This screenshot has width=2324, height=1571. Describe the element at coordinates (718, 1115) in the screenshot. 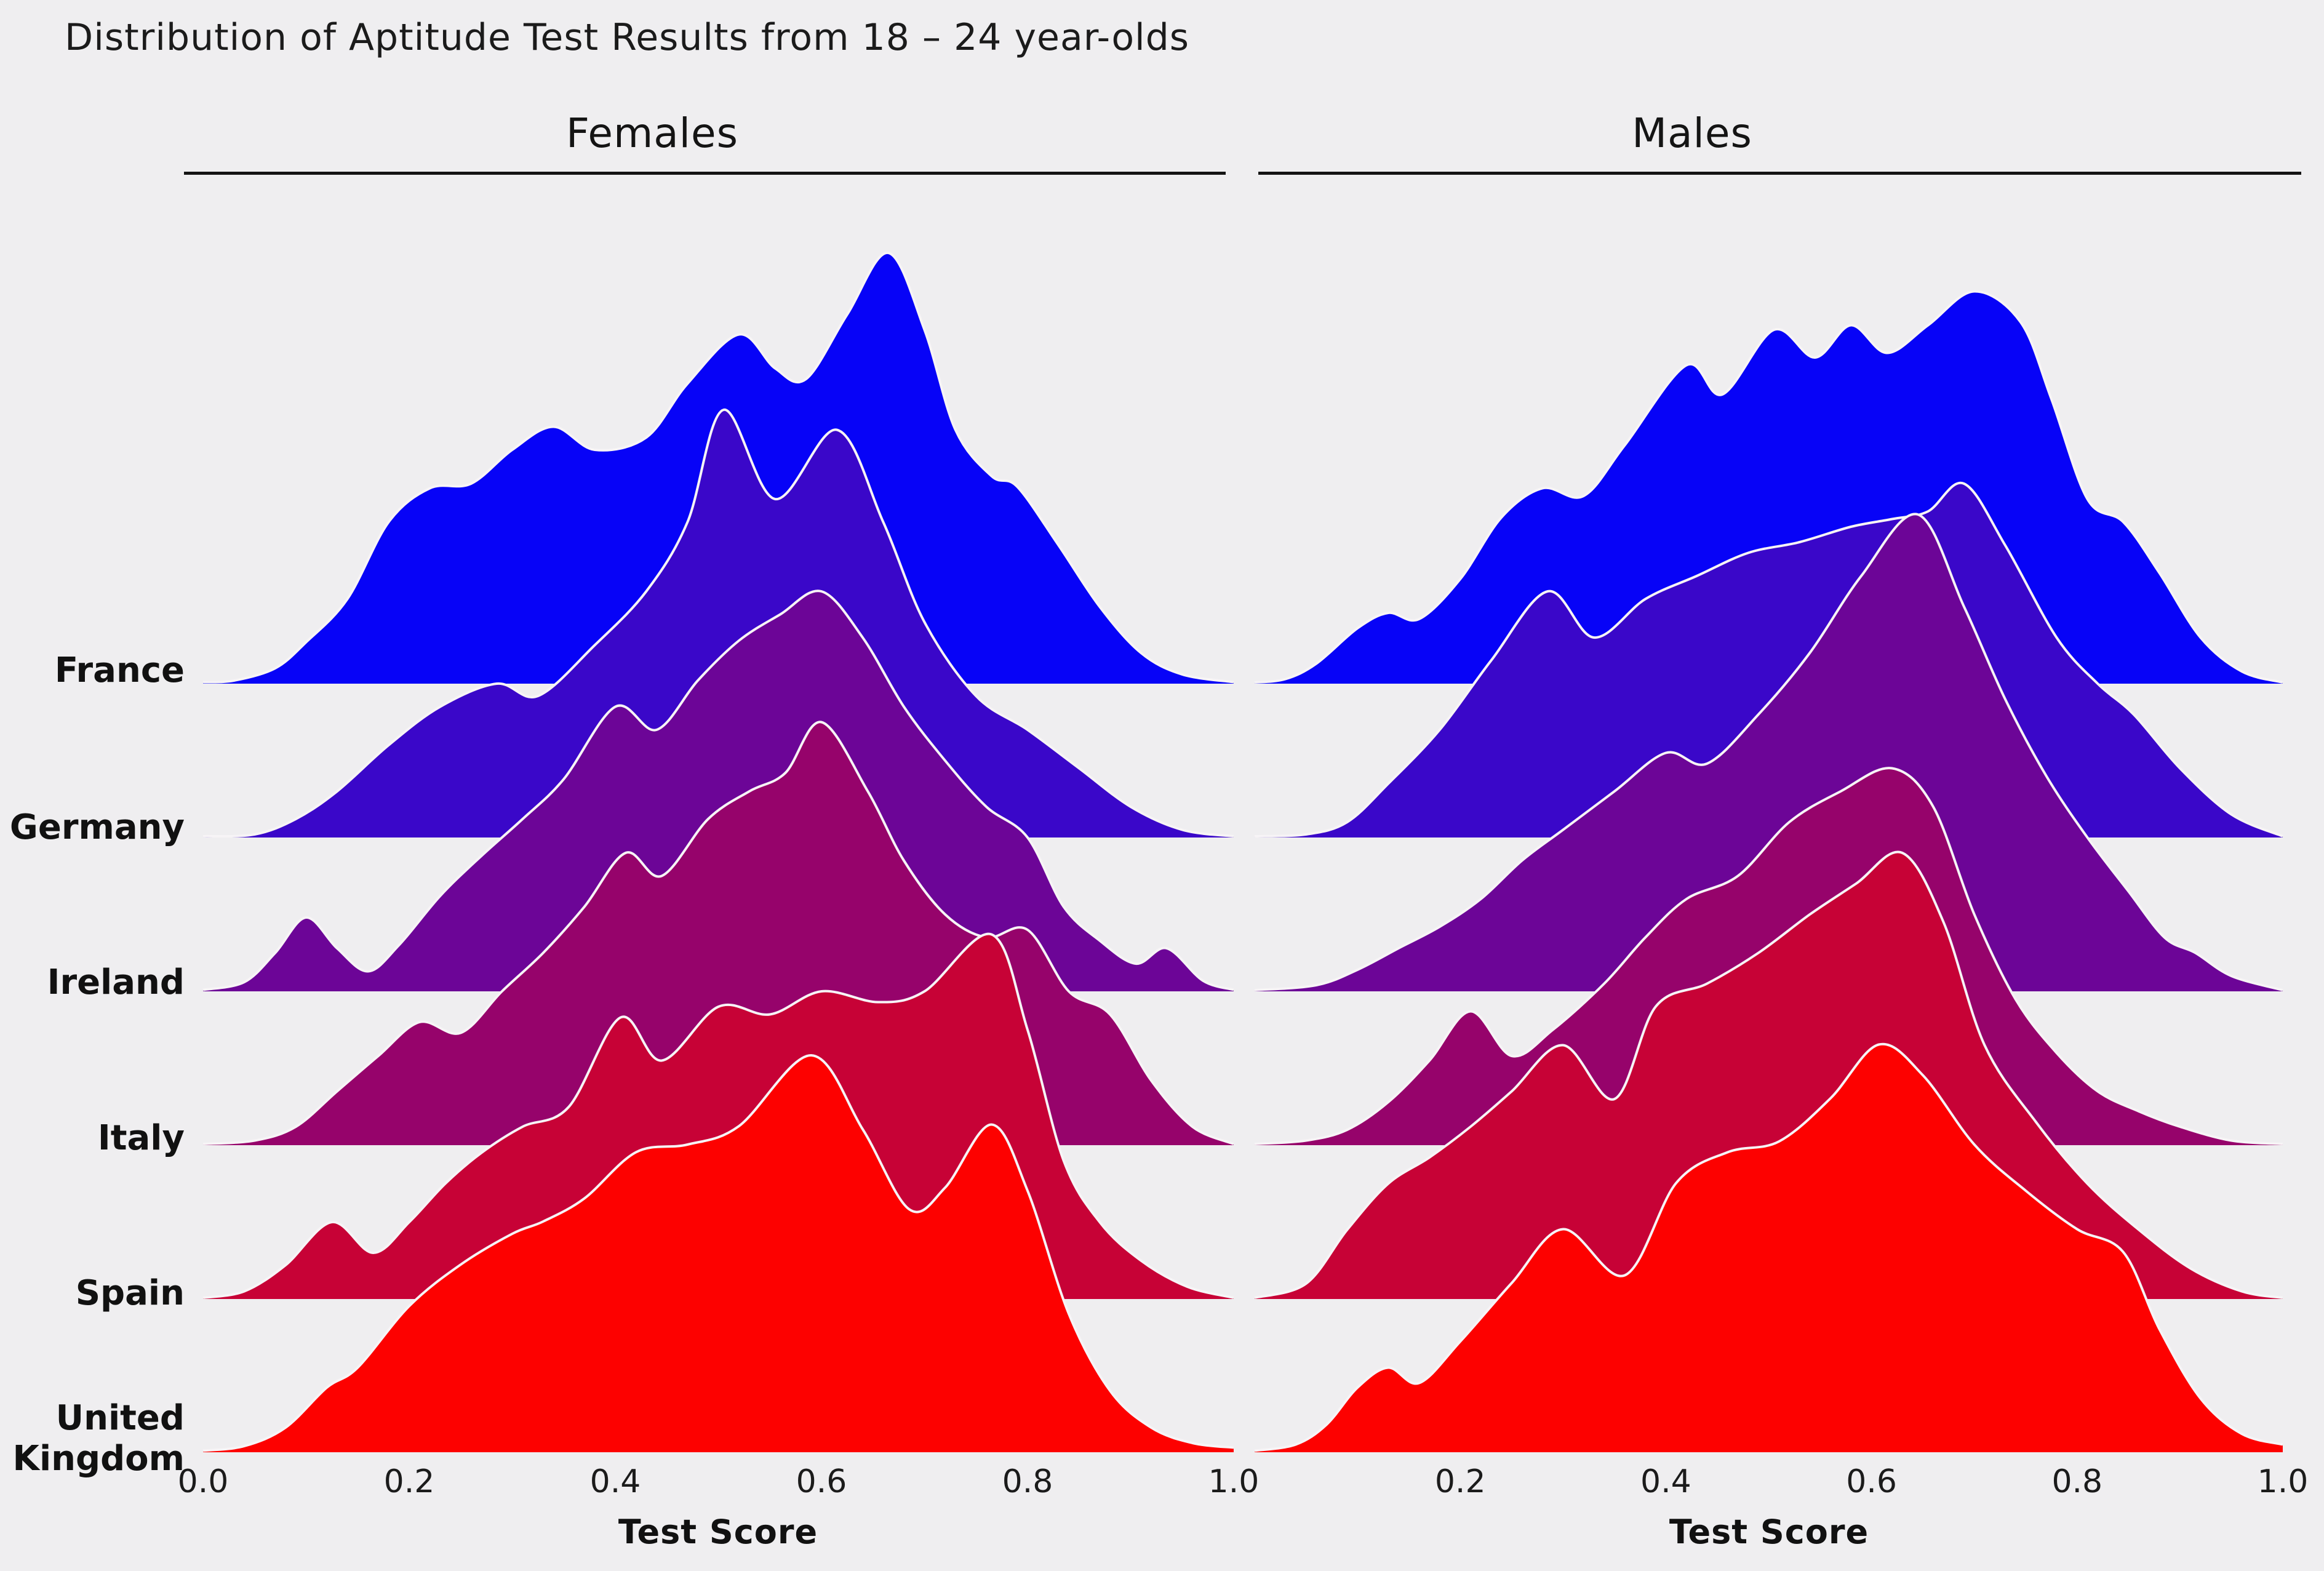

I see `ridge-outline-spain-females` at that location.